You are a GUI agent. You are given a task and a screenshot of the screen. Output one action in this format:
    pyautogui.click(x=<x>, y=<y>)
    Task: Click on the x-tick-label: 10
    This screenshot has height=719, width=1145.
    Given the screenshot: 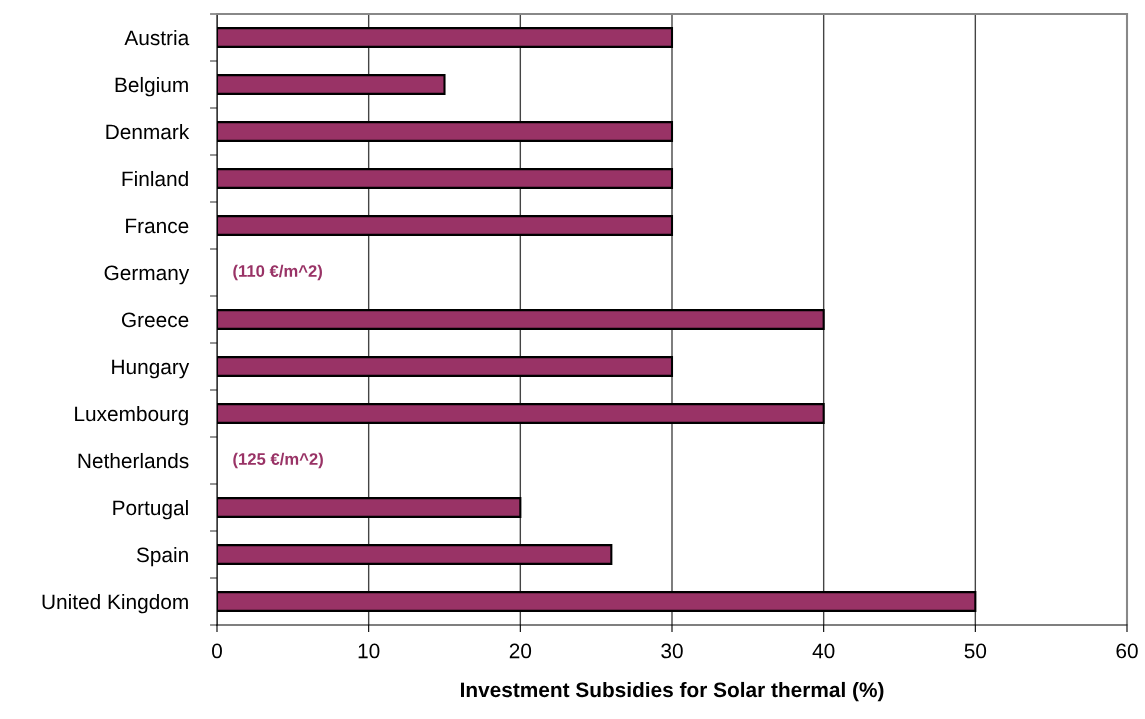 What is the action you would take?
    pyautogui.click(x=369, y=651)
    